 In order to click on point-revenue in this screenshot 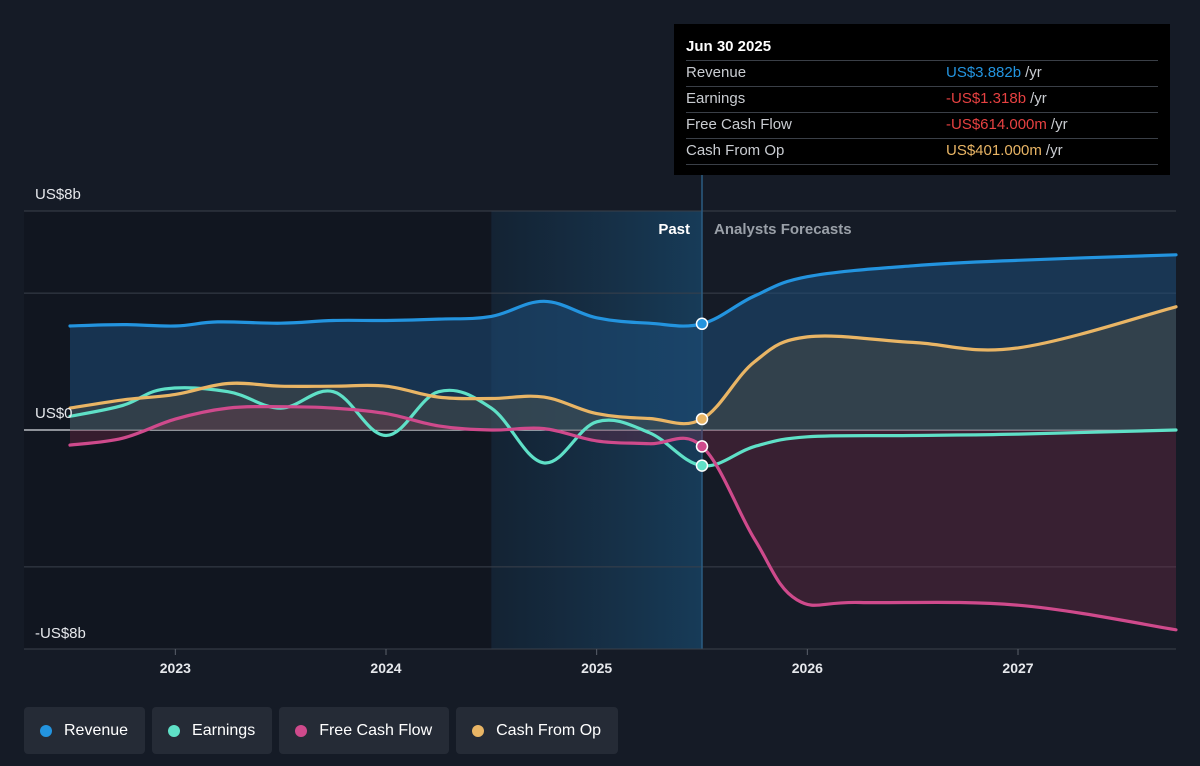, I will do `click(702, 324)`.